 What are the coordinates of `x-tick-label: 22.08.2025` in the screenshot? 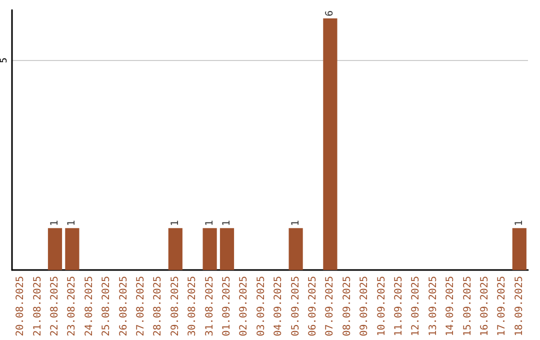 It's located at (55, 306).